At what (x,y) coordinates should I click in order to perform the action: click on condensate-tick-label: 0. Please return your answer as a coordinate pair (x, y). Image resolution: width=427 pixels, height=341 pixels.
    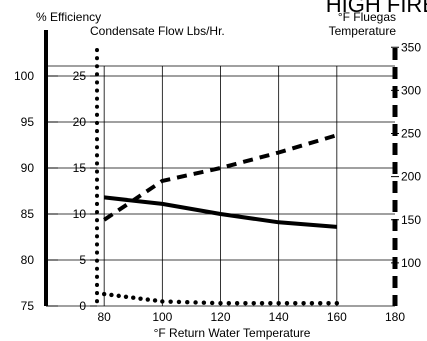
    Looking at the image, I should click on (82, 306).